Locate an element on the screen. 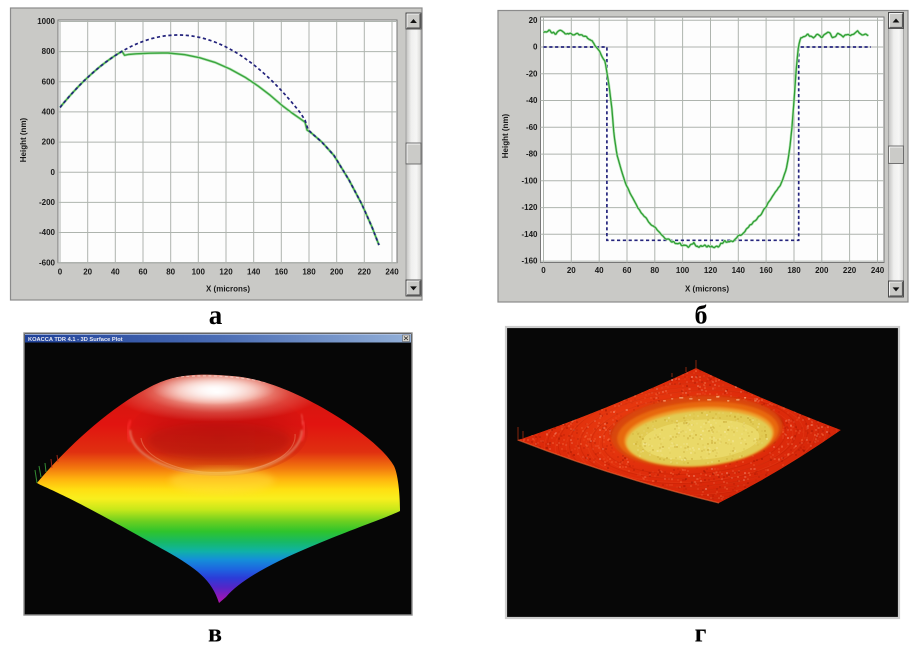 The width and height of the screenshot is (918, 646). svg-text: г is located at coordinates (701, 632).